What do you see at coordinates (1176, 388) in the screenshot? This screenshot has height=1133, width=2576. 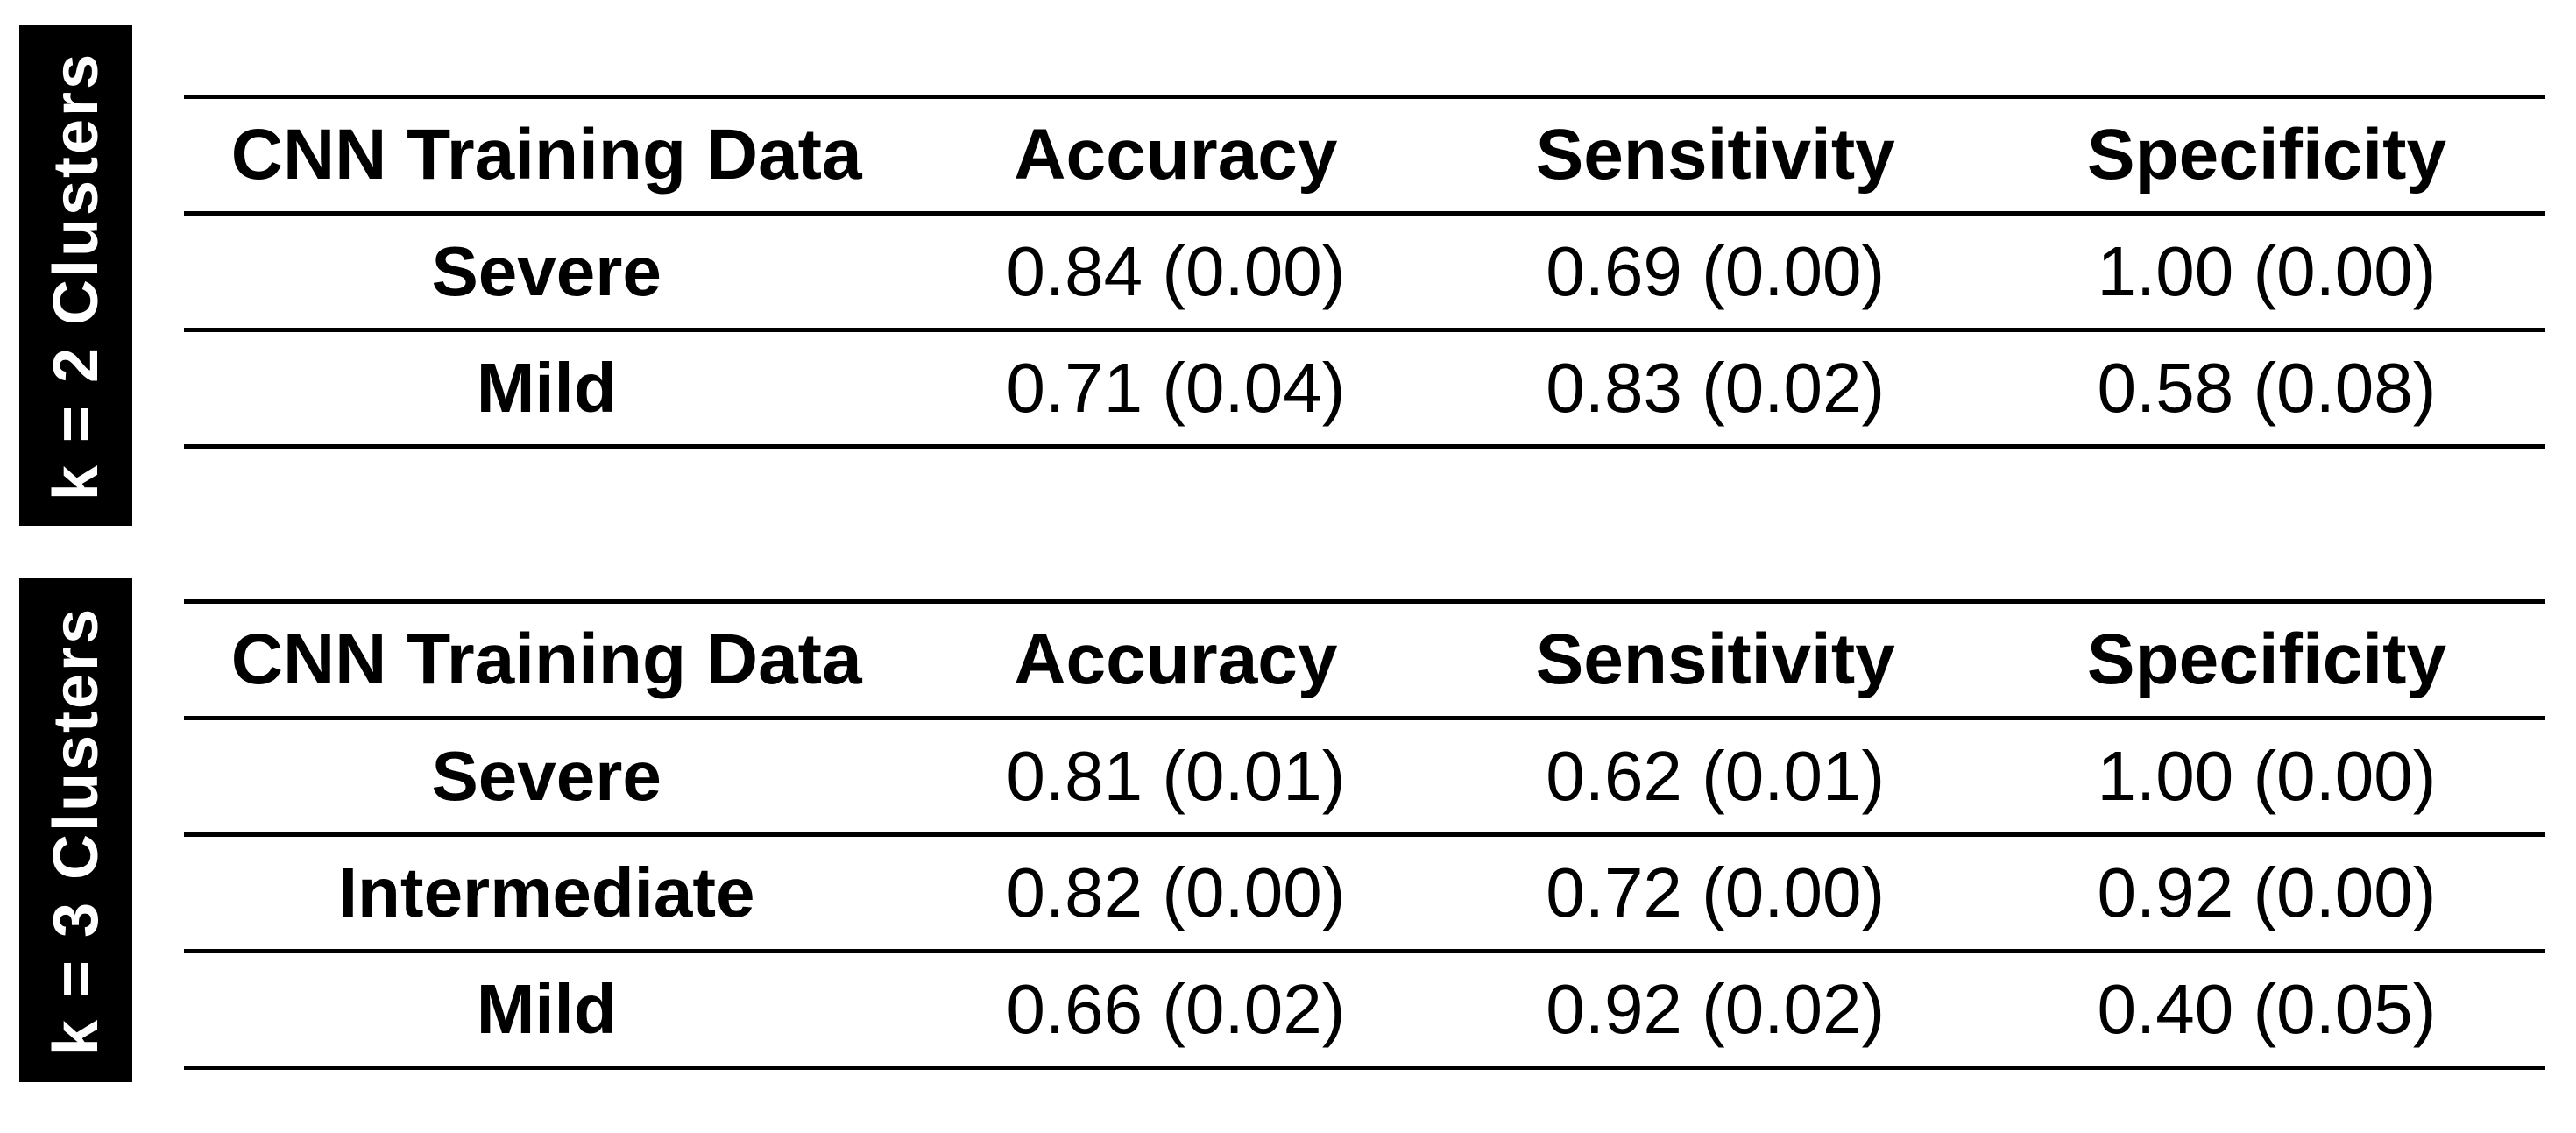 I see `cell-accuracy: 0.71 (0.04)` at bounding box center [1176, 388].